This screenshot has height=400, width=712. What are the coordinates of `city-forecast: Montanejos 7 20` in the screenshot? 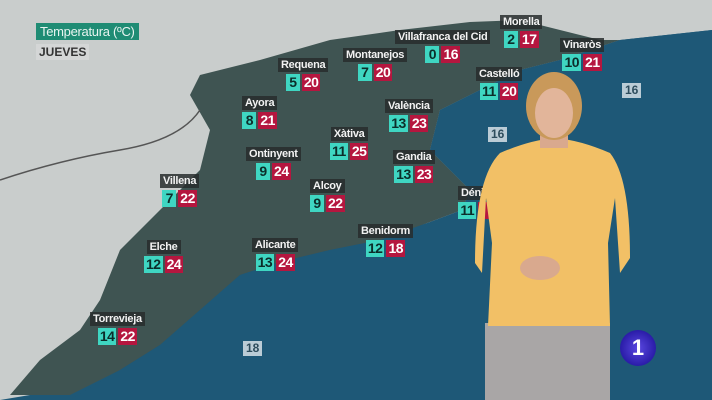 It's located at (375, 63).